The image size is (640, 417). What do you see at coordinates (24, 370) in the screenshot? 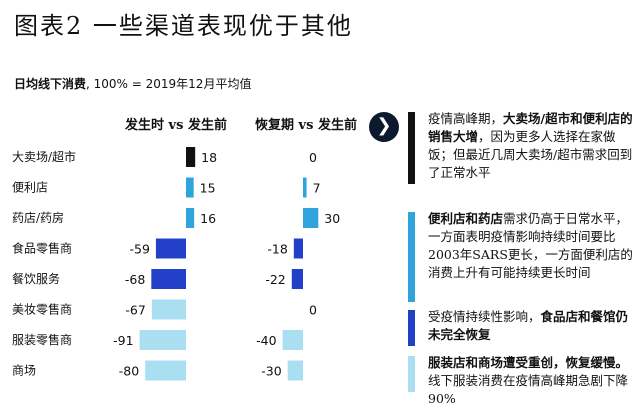
I see `category-label: 商场` at bounding box center [24, 370].